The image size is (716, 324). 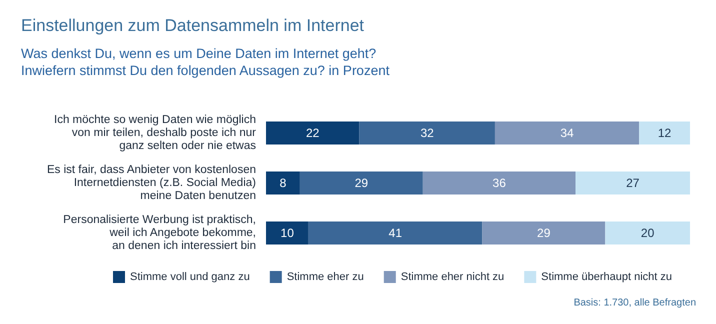 I want to click on data-label: 32, so click(x=427, y=133).